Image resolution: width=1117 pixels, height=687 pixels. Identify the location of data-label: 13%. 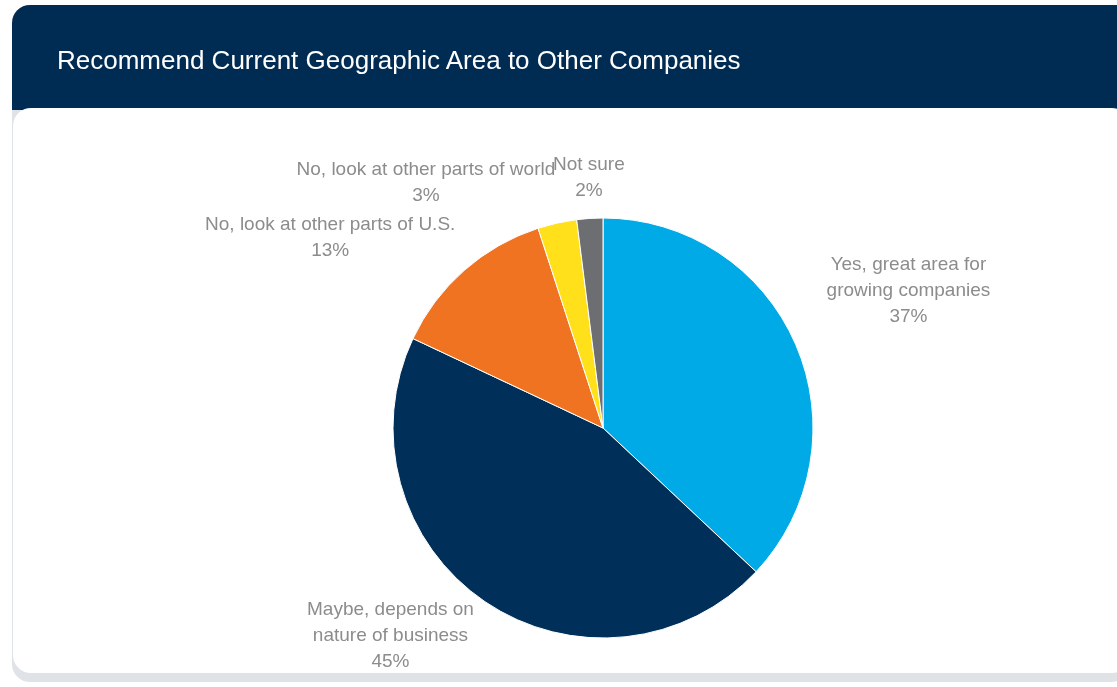
(330, 250).